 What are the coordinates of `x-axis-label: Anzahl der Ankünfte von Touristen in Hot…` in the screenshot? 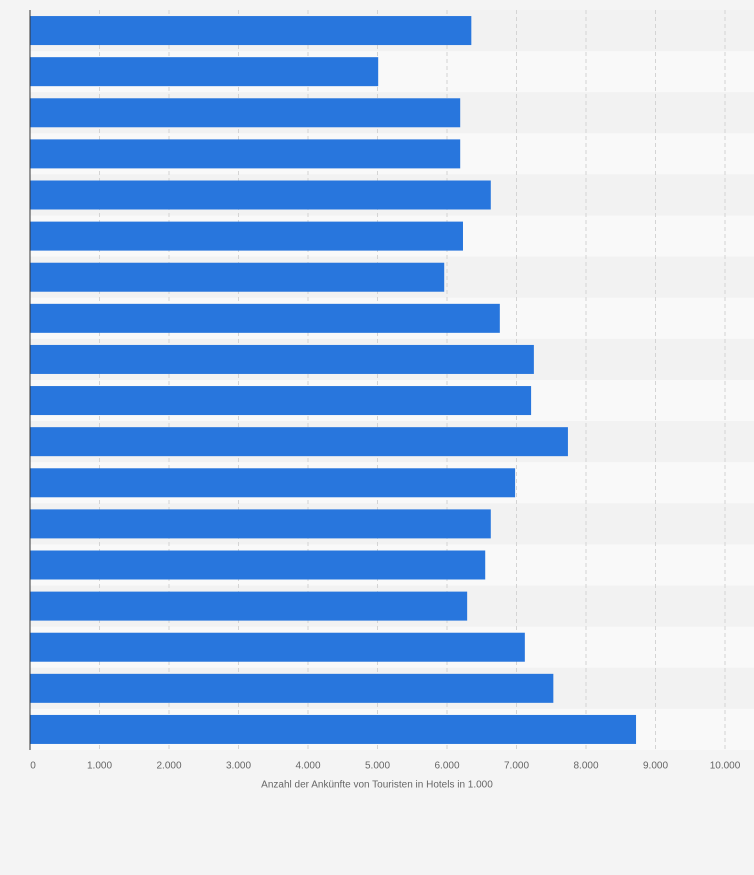 It's located at (377, 785).